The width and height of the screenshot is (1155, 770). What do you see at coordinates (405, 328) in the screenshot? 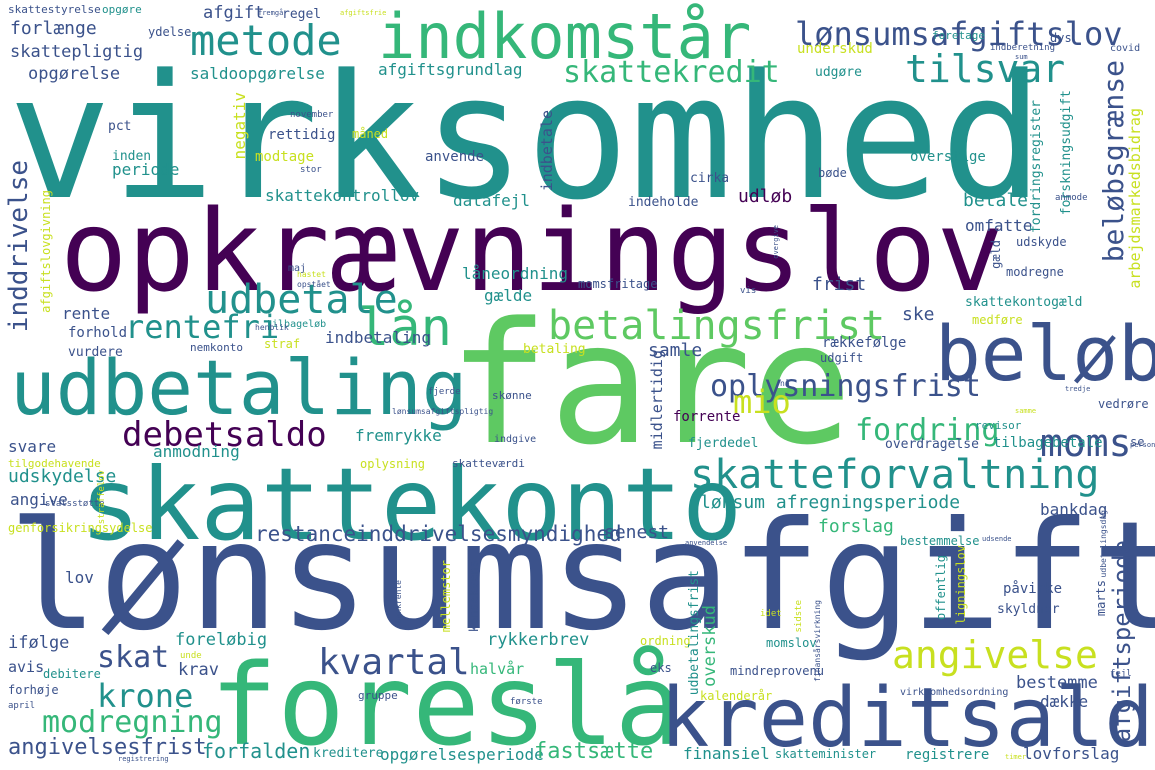
I see `word-lan: lån` at bounding box center [405, 328].